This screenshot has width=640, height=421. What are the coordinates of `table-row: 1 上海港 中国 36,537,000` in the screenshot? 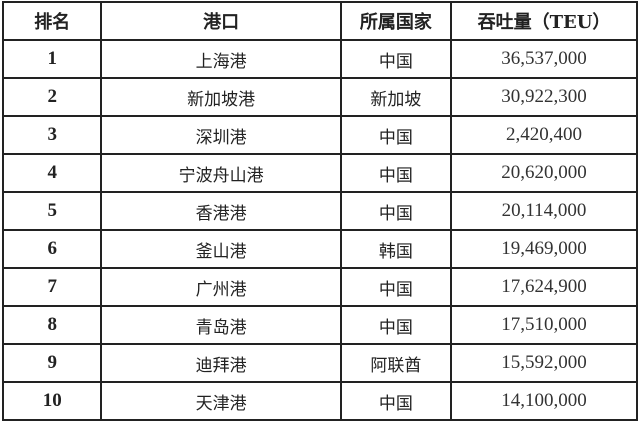 It's located at (319, 59).